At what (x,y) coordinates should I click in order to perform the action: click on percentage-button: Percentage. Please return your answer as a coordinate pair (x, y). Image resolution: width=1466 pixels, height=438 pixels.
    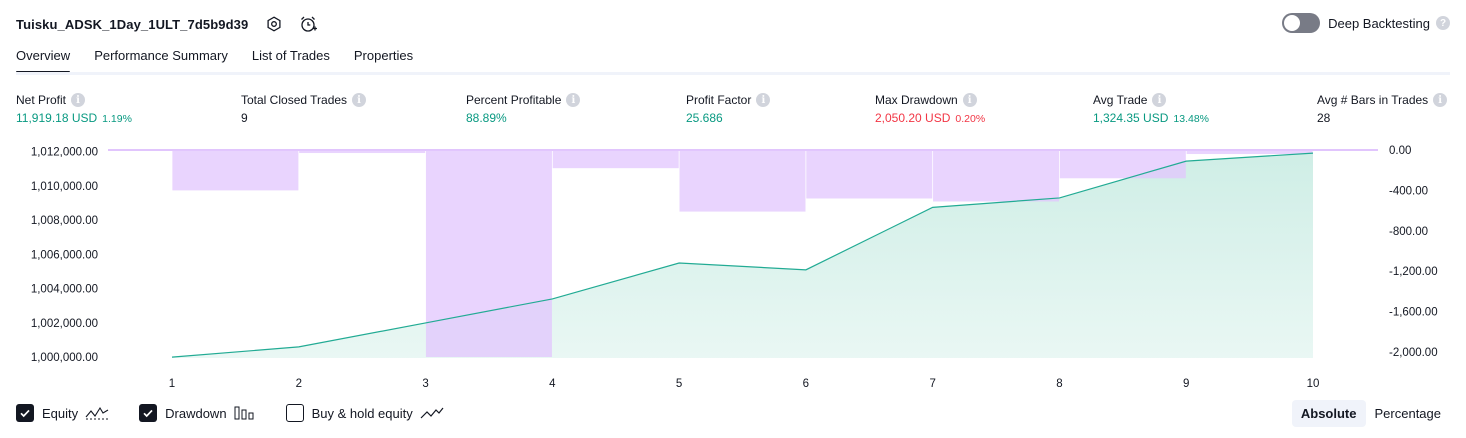
    Looking at the image, I should click on (1408, 413).